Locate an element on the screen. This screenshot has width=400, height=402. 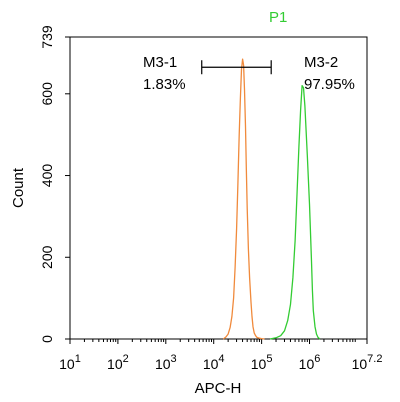
gate-m3-2-name: M3-2 is located at coordinates (321, 62).